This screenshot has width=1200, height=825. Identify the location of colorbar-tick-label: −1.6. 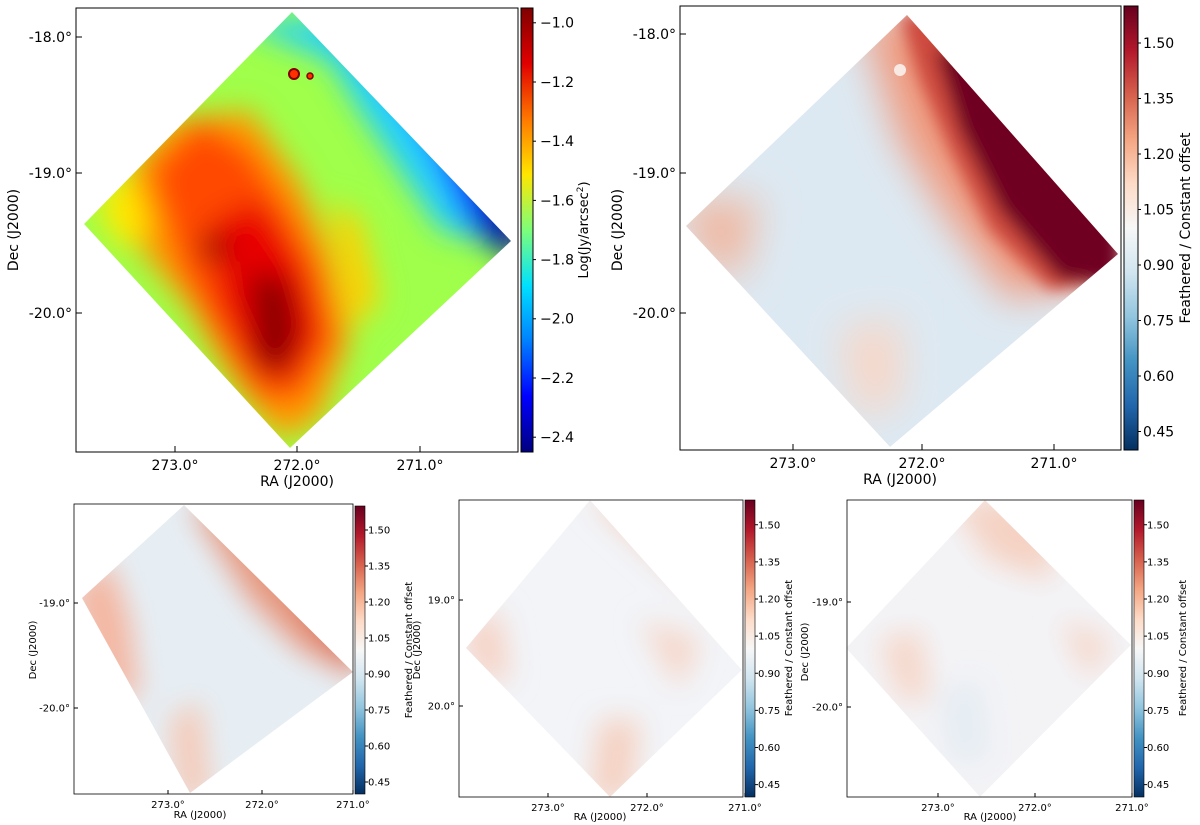
(557, 201).